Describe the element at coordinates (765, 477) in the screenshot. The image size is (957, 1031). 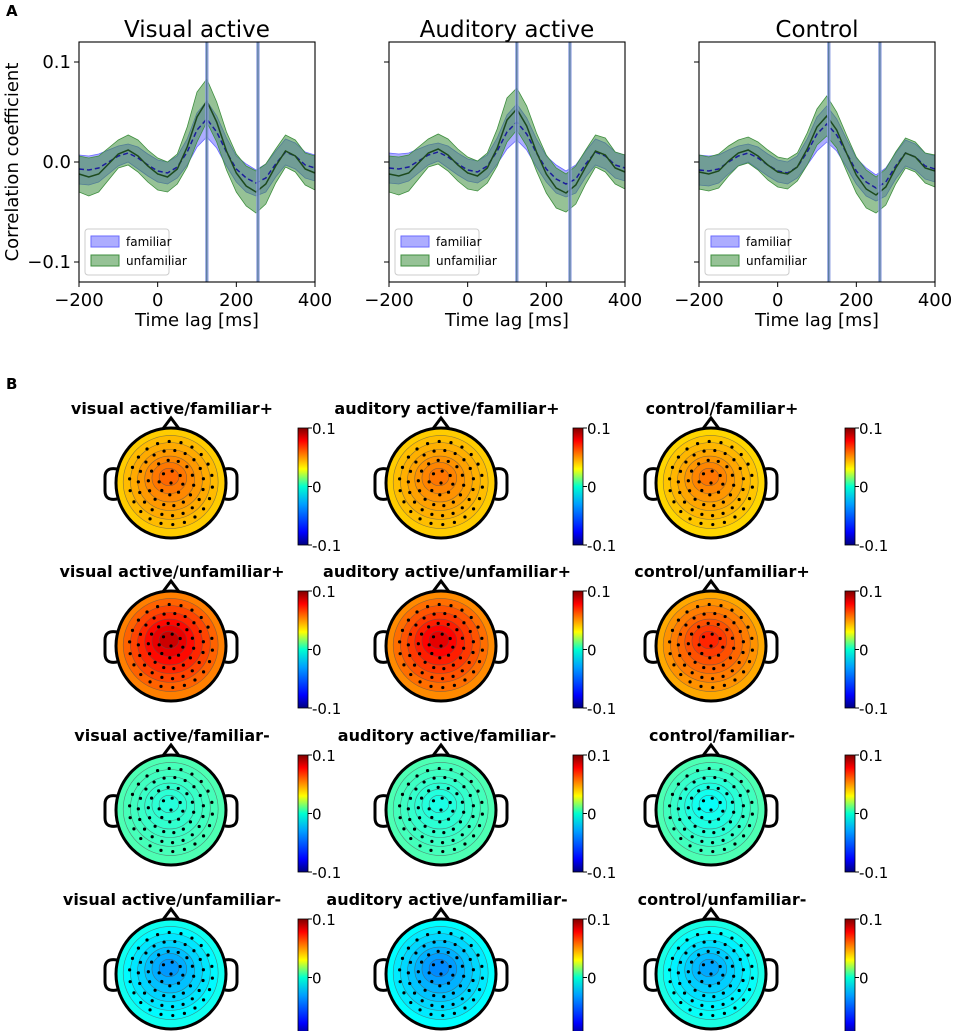
I see `topomap: control/familiar+ 0.1 0 -0.1` at that location.